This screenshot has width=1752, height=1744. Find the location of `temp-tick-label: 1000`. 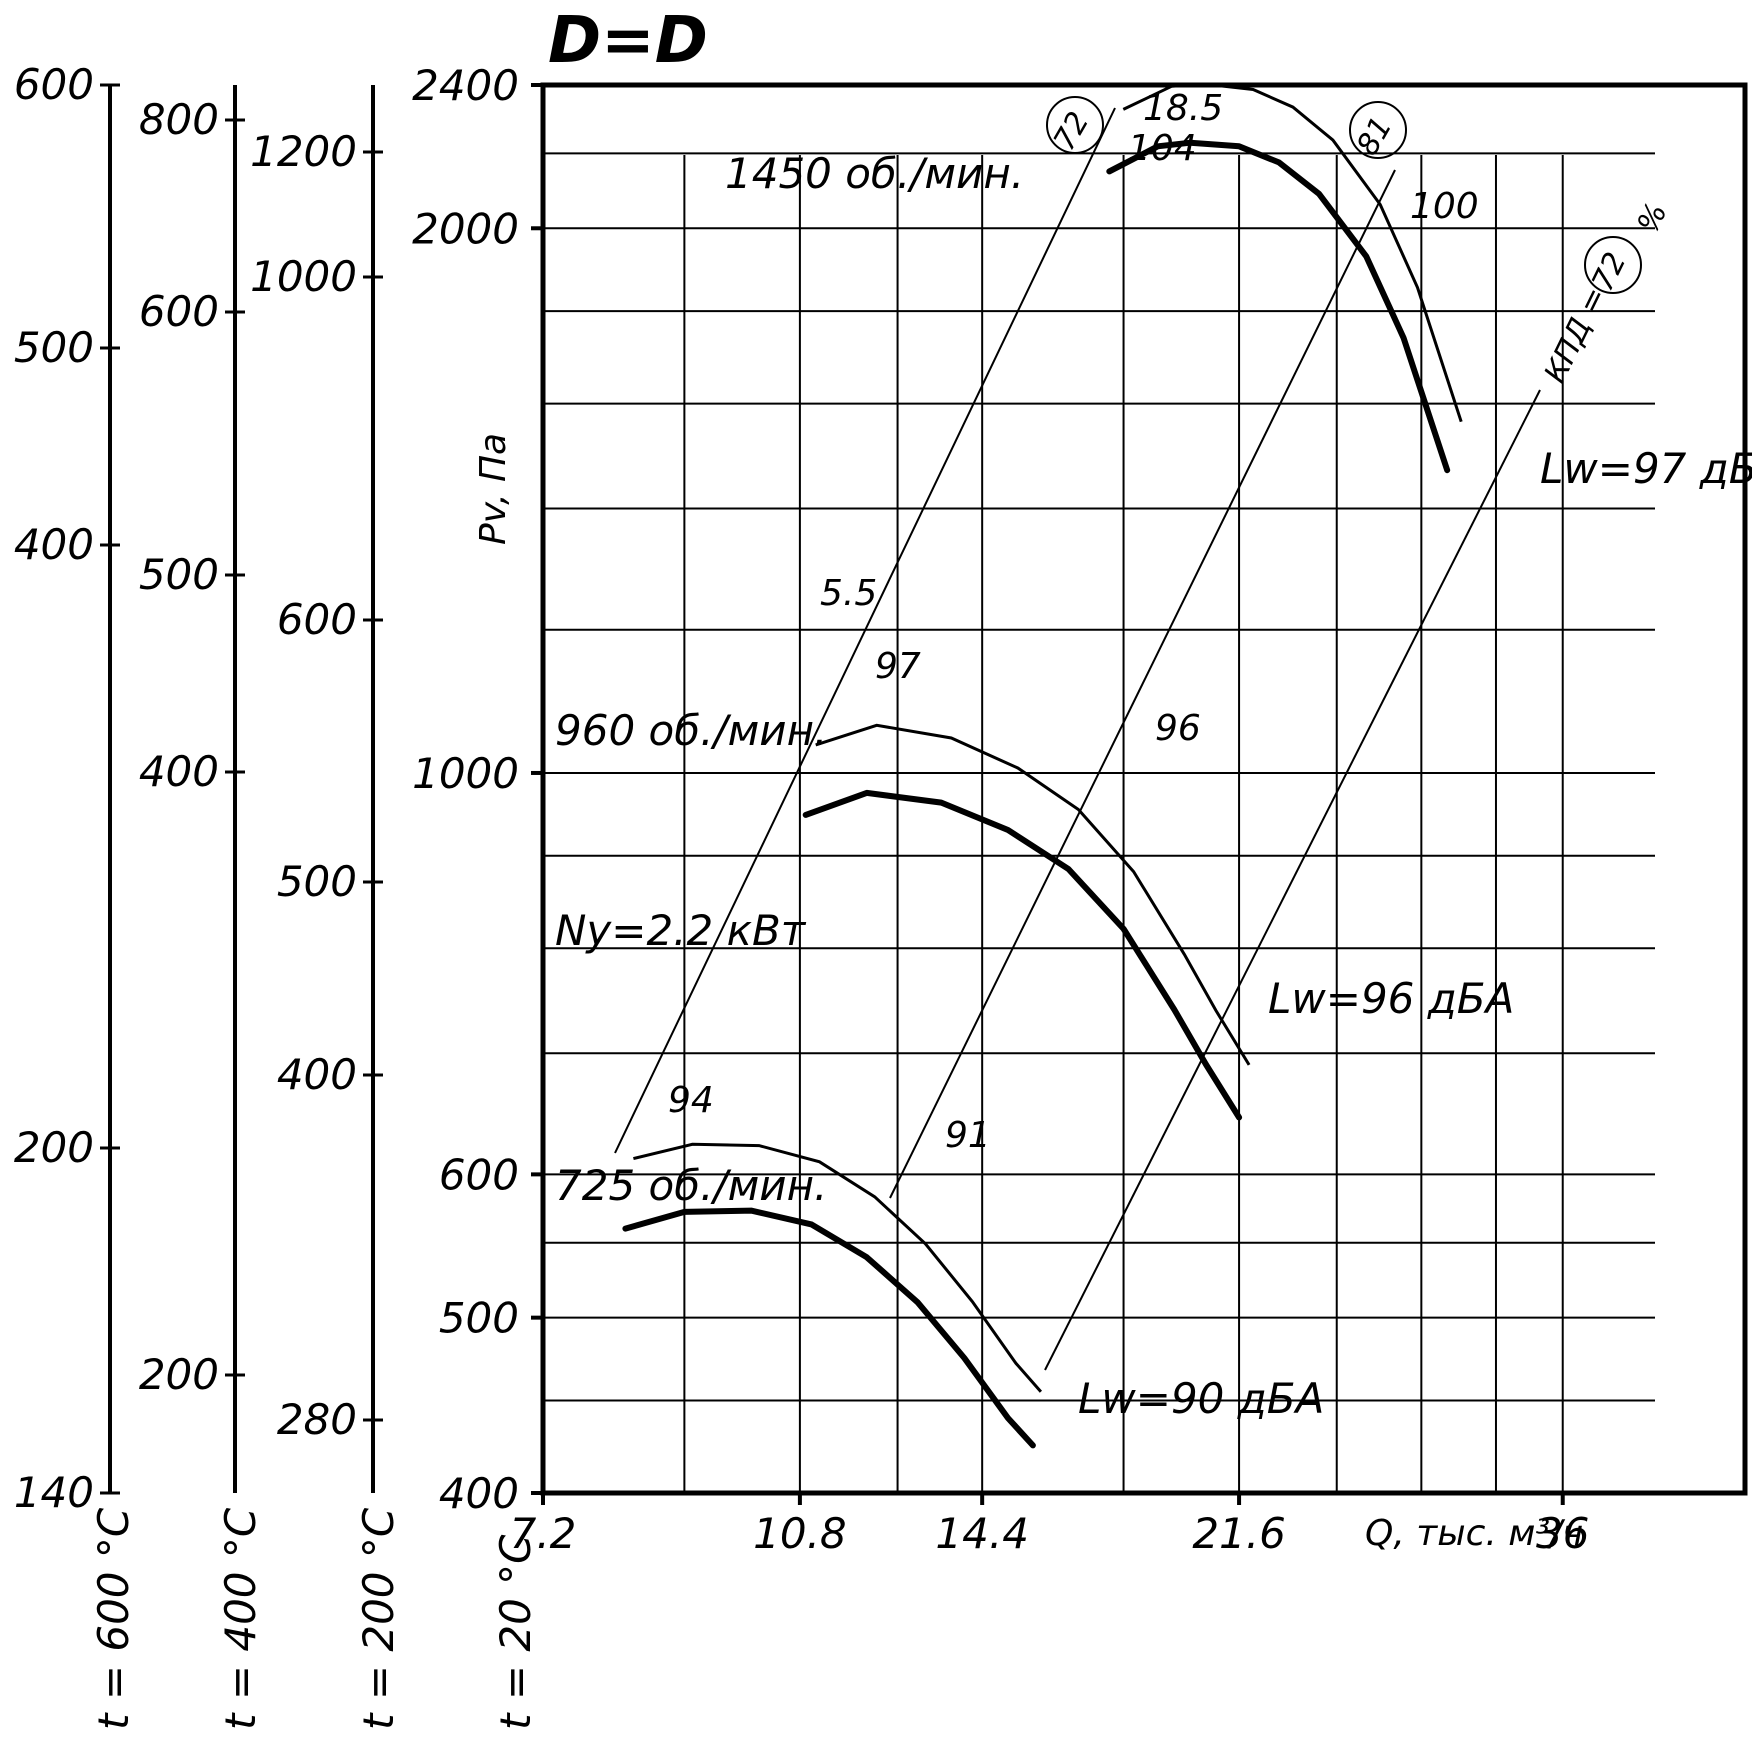

temp-tick-label: 1000 is located at coordinates (303, 276).